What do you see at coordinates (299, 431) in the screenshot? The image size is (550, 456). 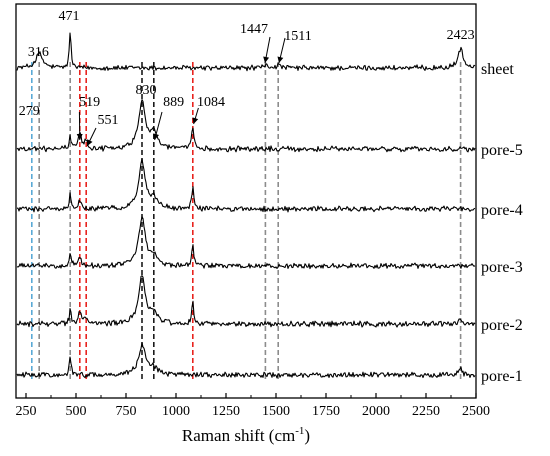 I see `x-axis-title-sup: -1` at bounding box center [299, 431].